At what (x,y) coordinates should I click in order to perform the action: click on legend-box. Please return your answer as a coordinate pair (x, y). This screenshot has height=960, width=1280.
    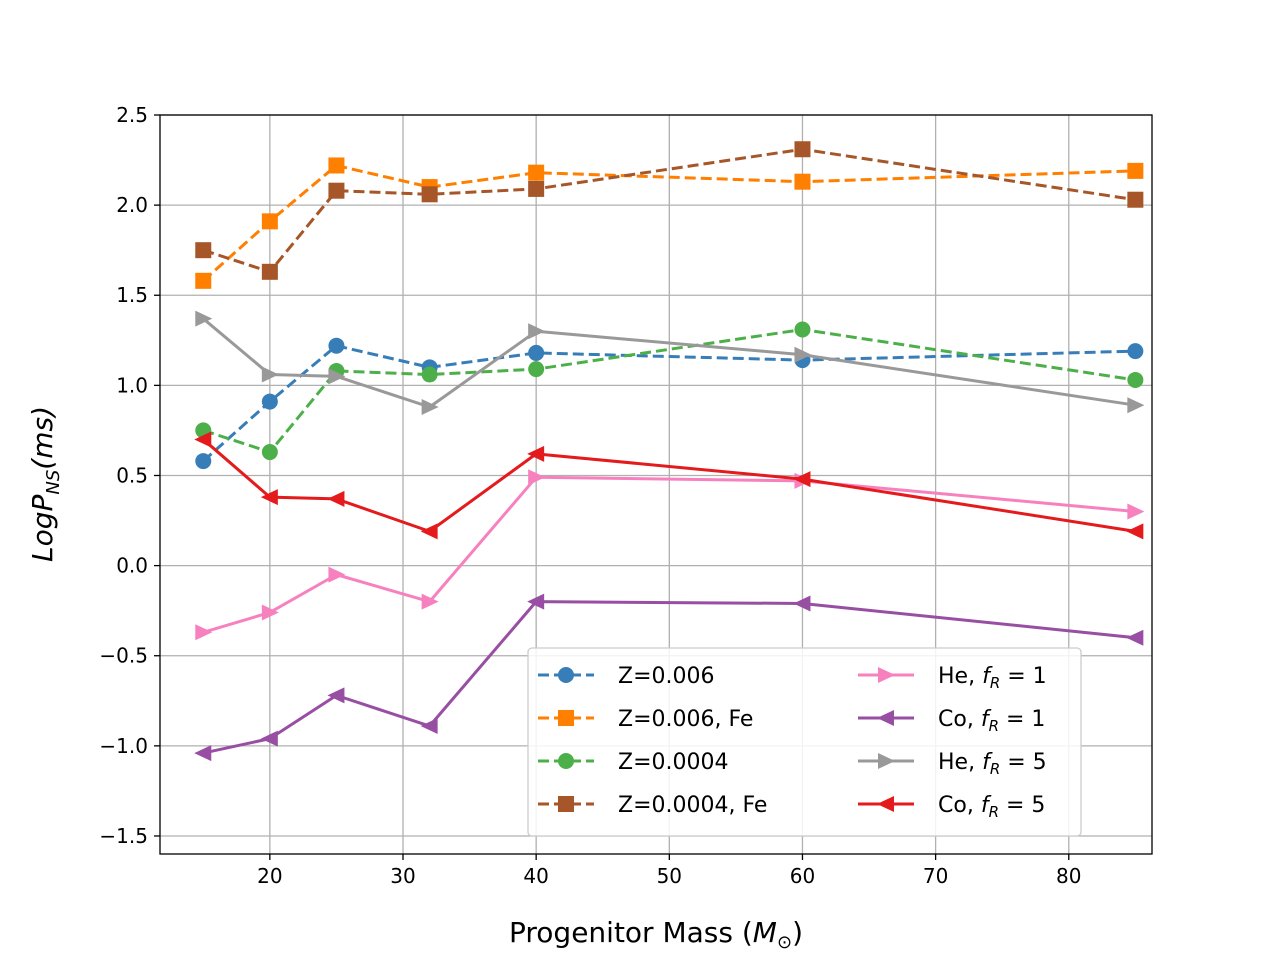
    Looking at the image, I should click on (804, 742).